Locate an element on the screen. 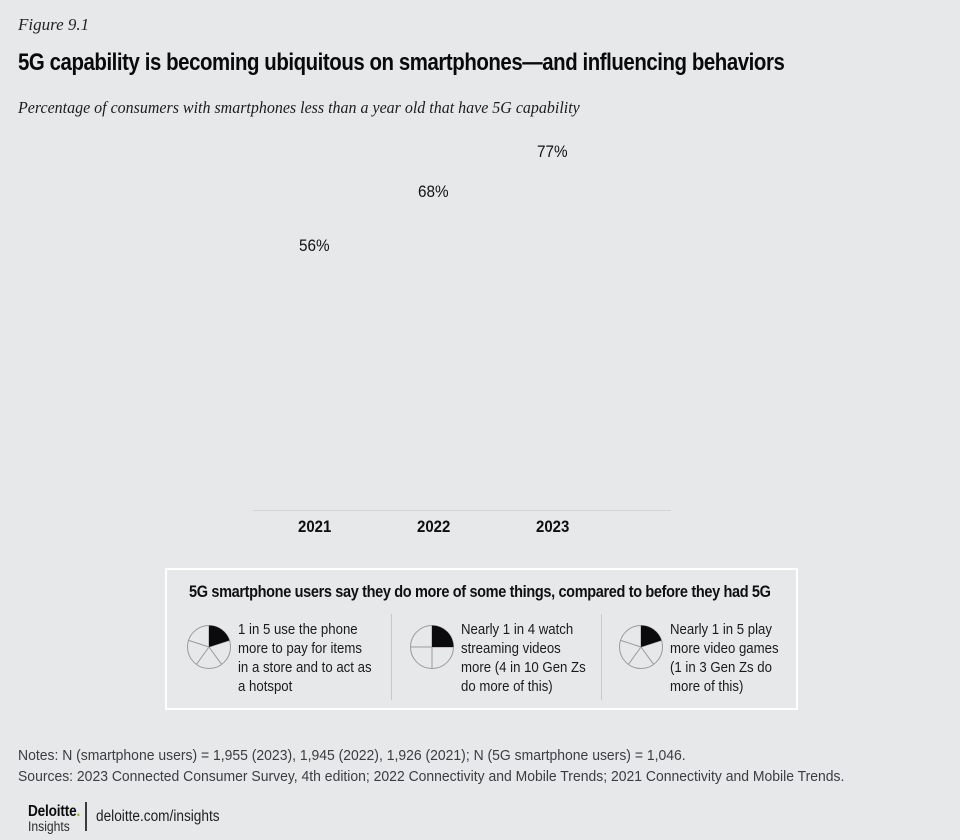 This screenshot has width=960, height=840. bar-2022: 68% is located at coordinates (462, 346).